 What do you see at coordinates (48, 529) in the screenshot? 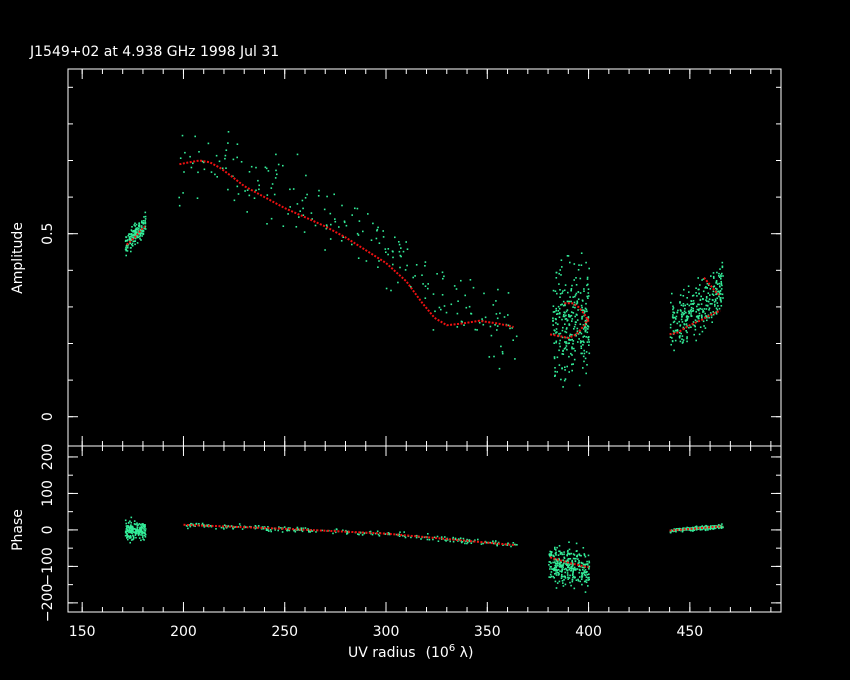
I see `phase-tick-label: 0` at bounding box center [48, 529].